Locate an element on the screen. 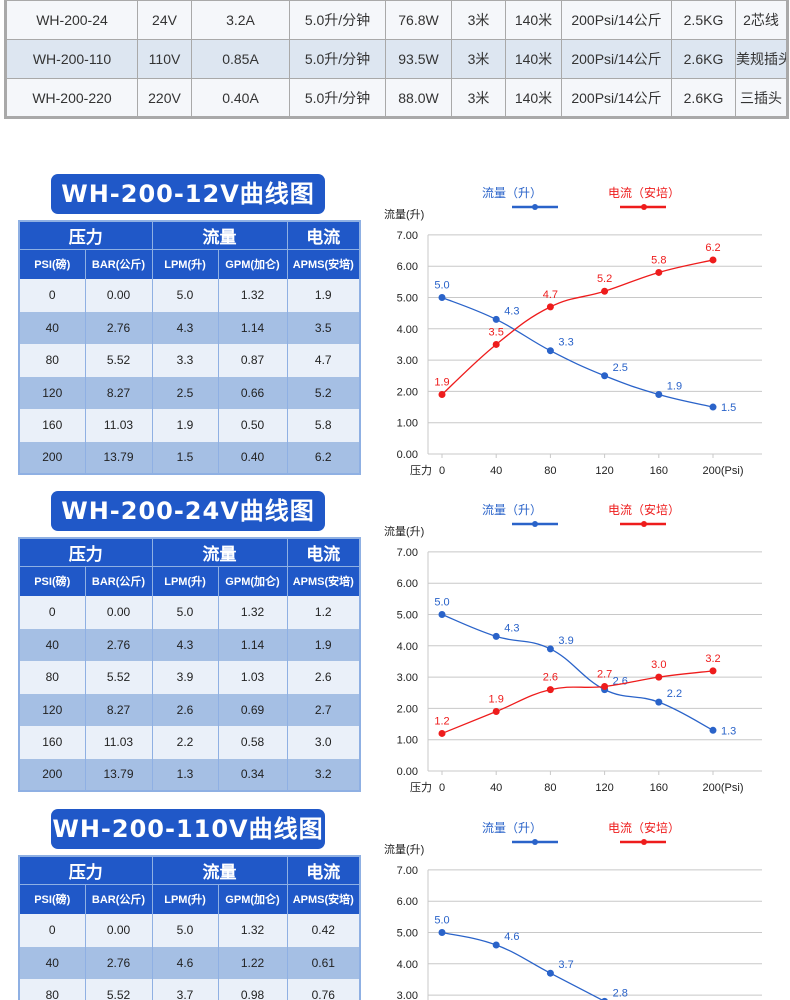 This screenshot has height=1000, width=790. header-pressure: 压力 is located at coordinates (86, 235).